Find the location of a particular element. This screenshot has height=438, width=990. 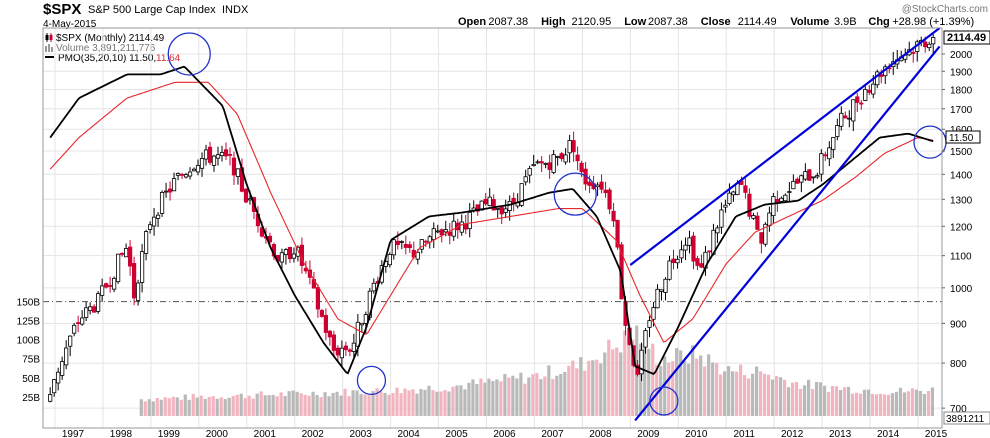

year-tick-label: 2014 is located at coordinates (888, 433).